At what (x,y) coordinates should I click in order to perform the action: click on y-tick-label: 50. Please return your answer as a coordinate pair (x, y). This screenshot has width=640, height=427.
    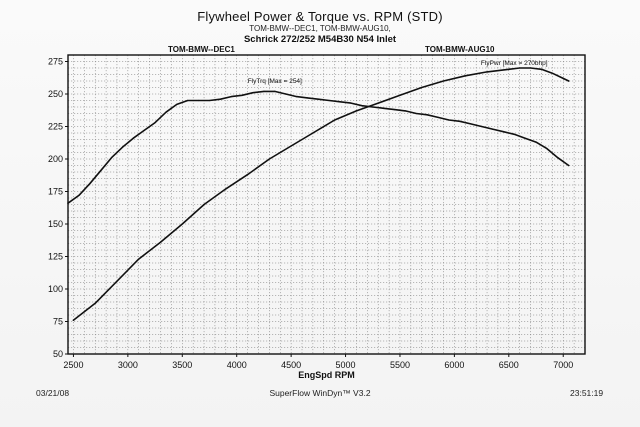
    Looking at the image, I should click on (58, 354).